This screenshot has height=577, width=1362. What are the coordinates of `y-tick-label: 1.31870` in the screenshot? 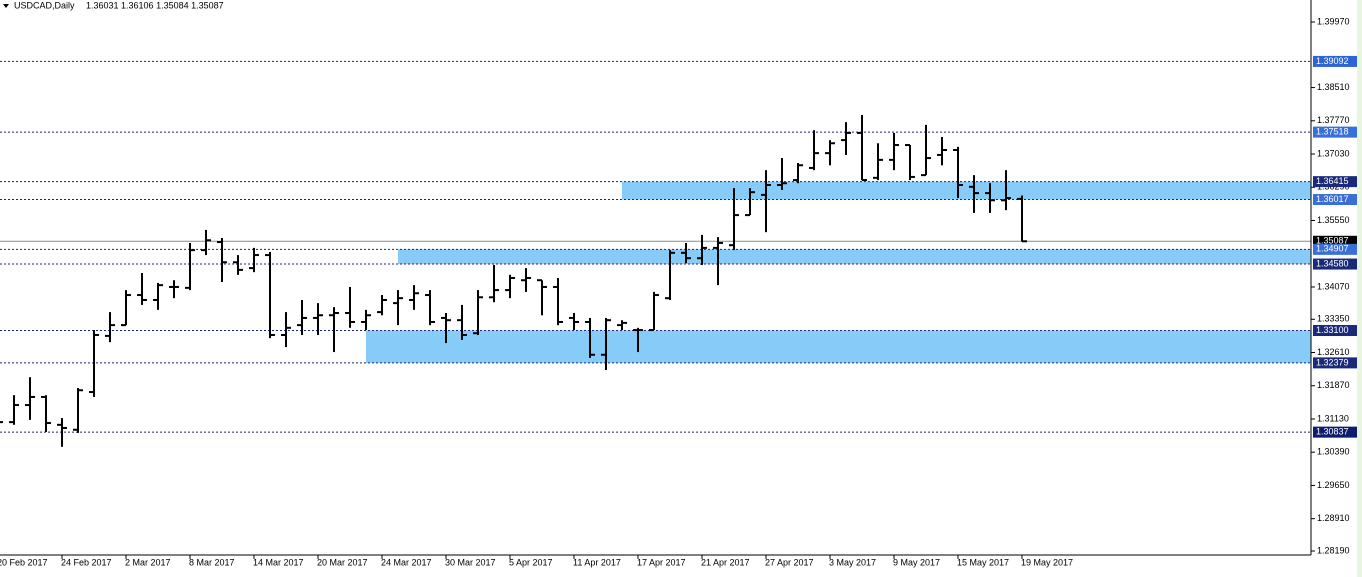 It's located at (1333, 385).